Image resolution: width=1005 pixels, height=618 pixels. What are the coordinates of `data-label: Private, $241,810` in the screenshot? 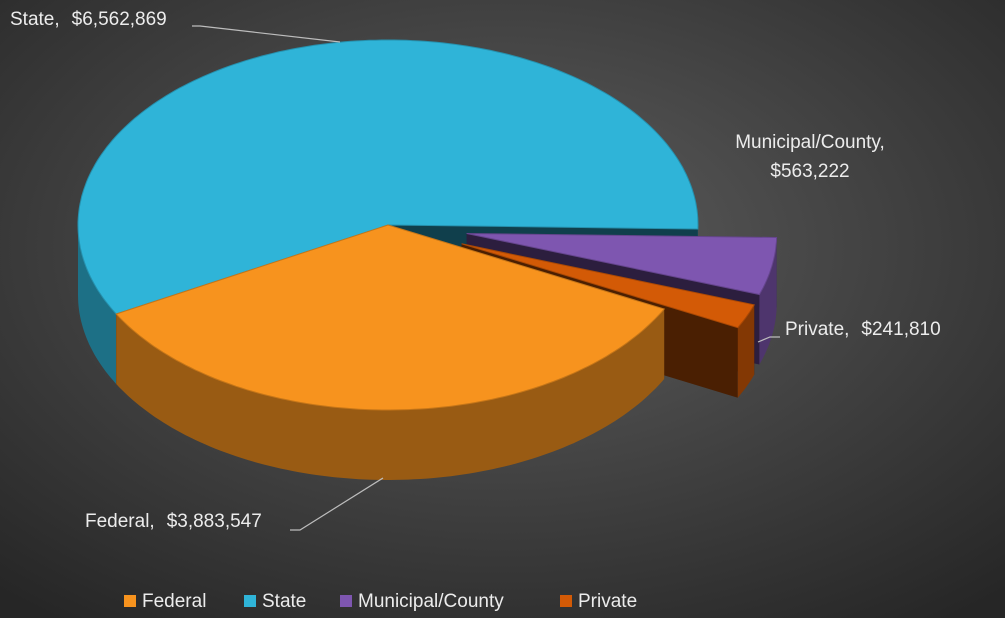 It's located at (863, 329).